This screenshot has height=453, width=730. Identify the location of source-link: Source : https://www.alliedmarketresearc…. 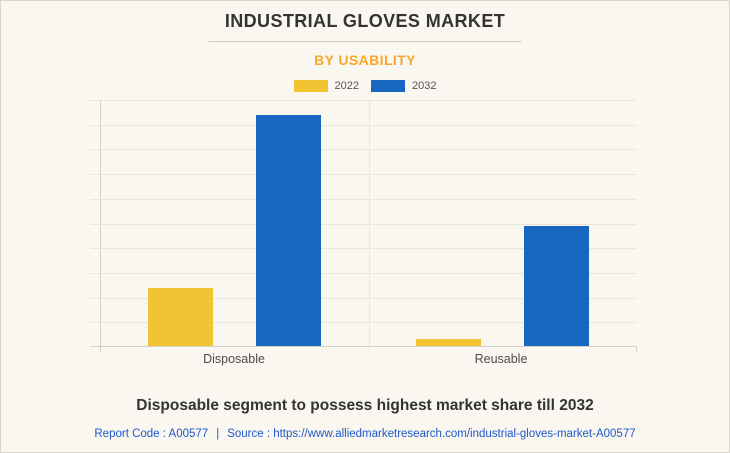
(431, 434).